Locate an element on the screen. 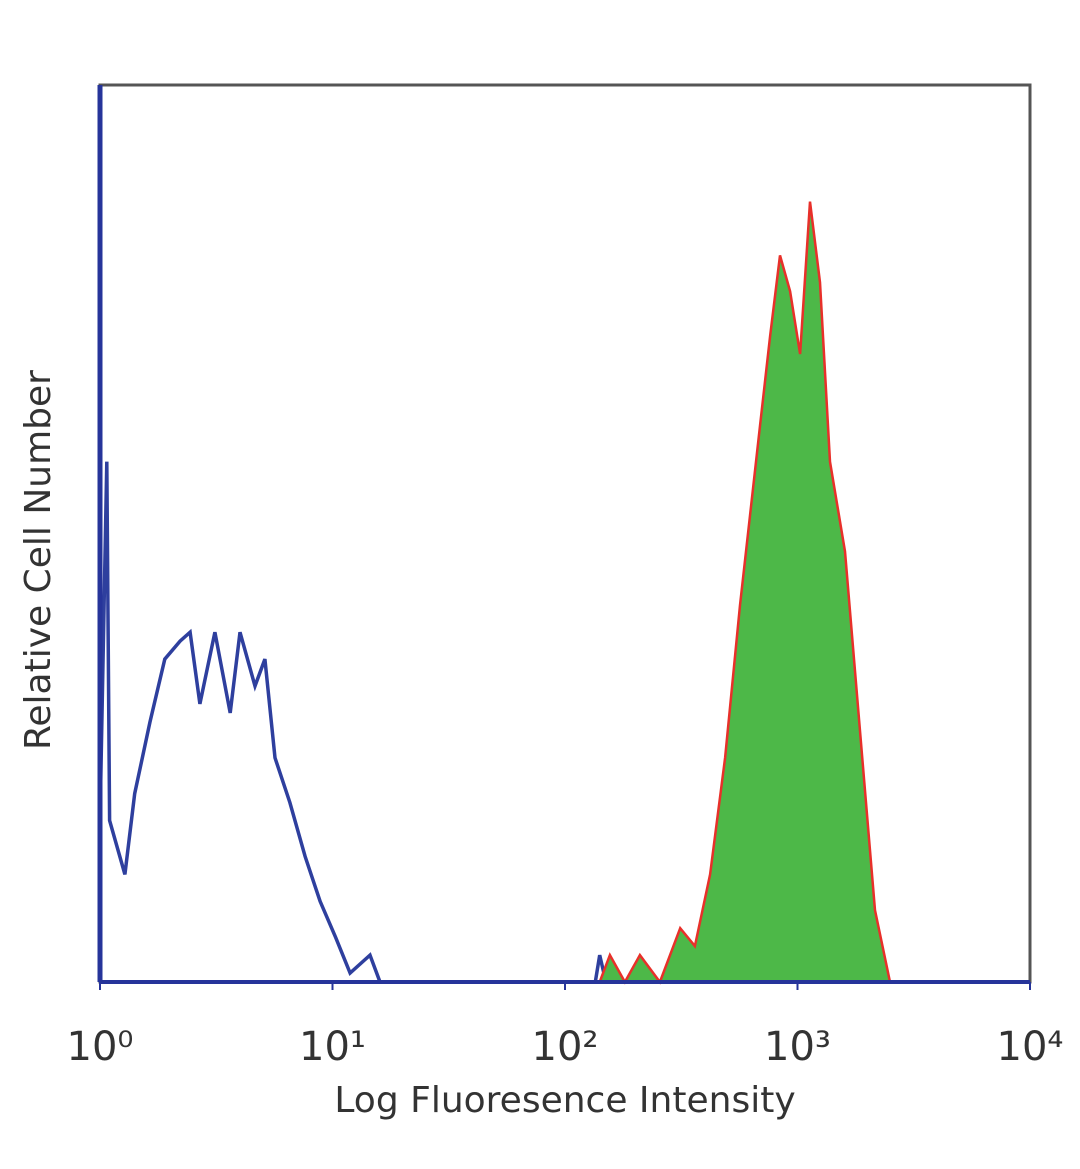 The image size is (1080, 1169). y-axis-label: Relative Cell Number is located at coordinates (38, 560).